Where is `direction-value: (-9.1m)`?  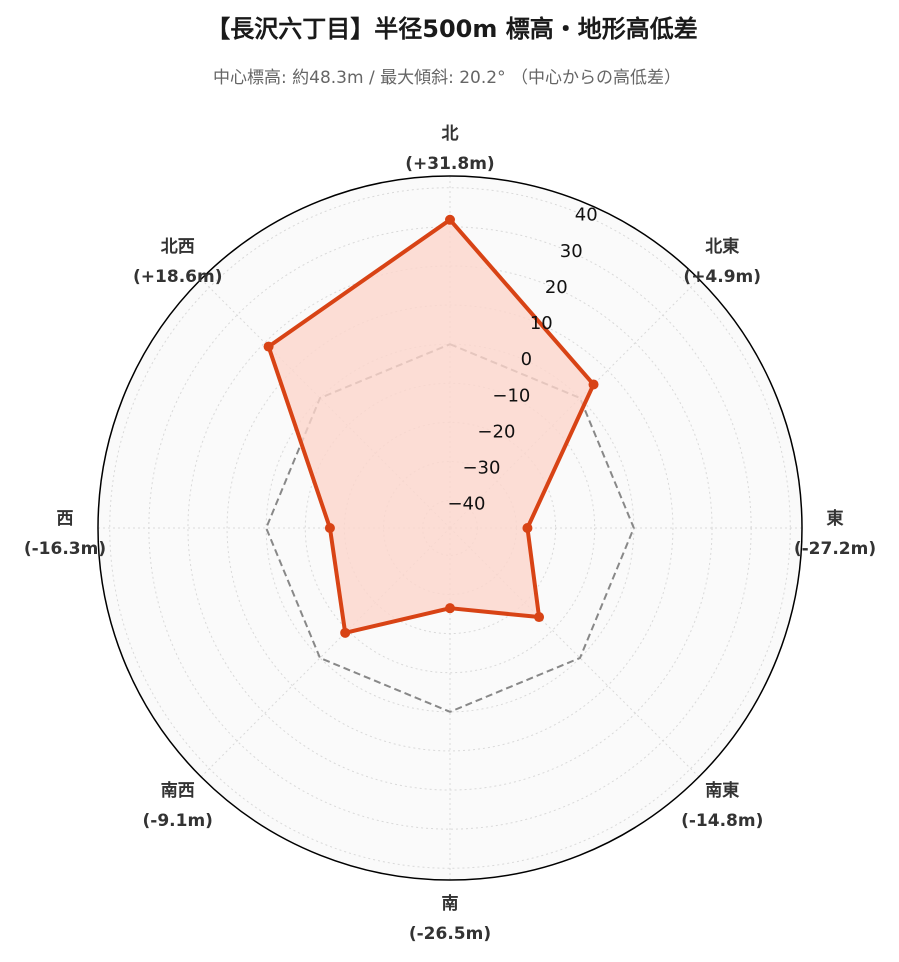
direction-value: (-9.1m) is located at coordinates (178, 821).